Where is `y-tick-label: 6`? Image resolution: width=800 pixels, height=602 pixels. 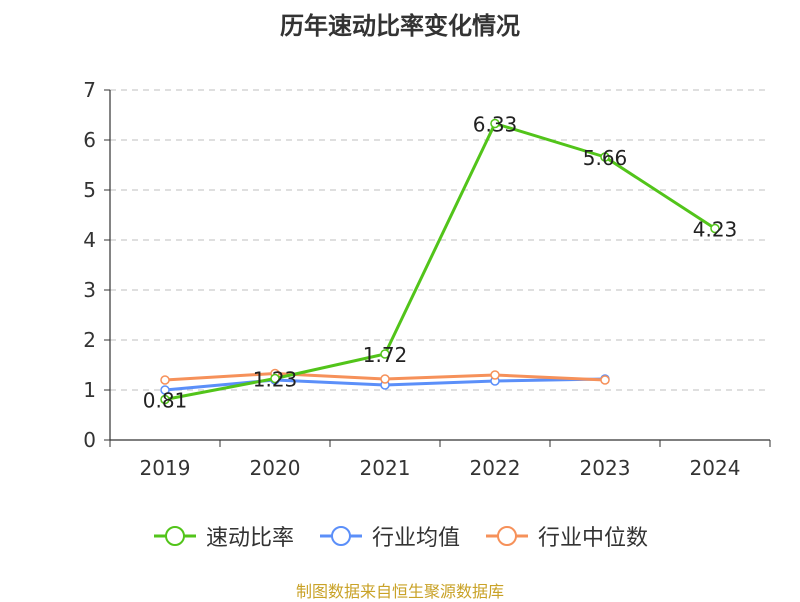
y-tick-label: 6 is located at coordinates (89, 140).